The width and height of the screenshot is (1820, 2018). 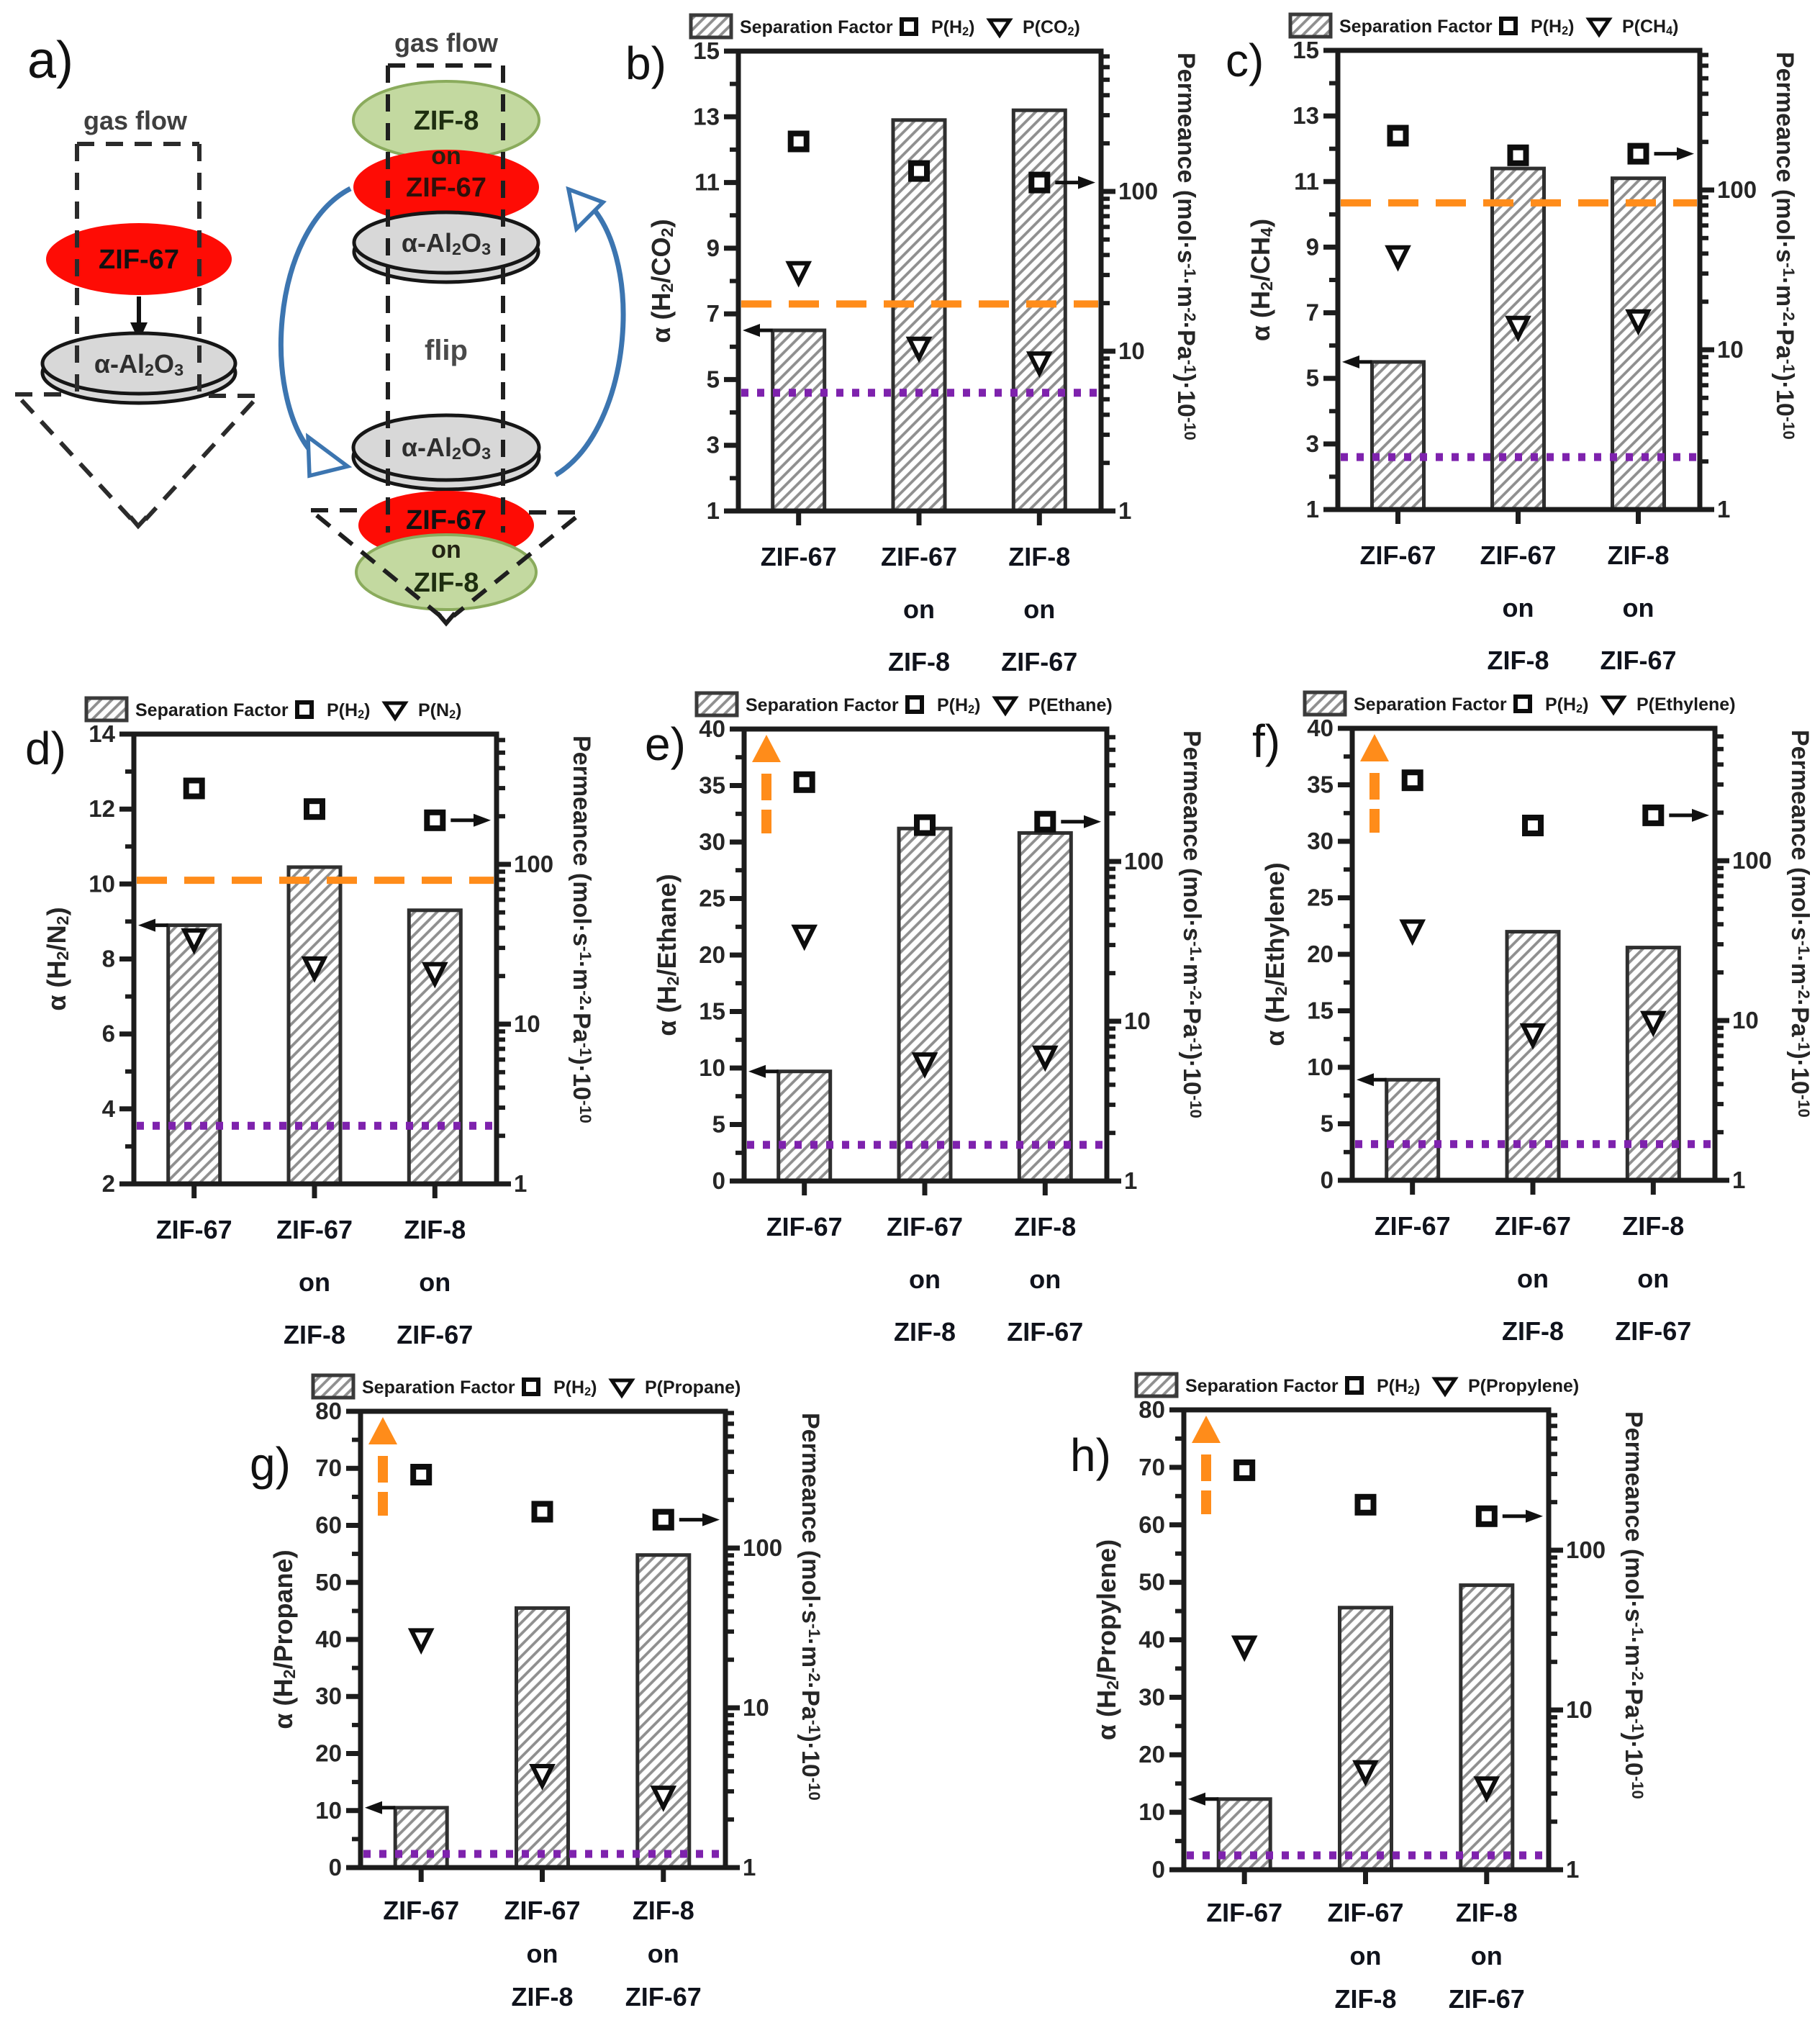 I want to click on svg-text: g), so click(x=270, y=1464).